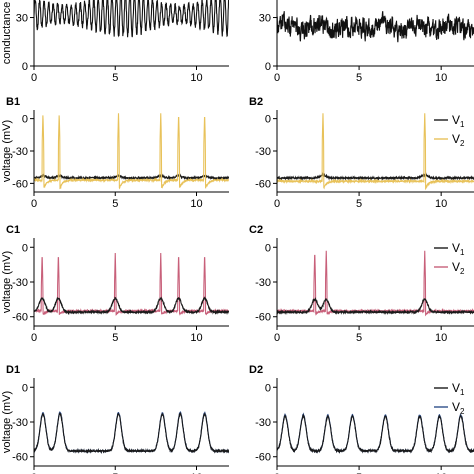 This screenshot has height=474, width=474. I want to click on y-axis-label: conductance, so click(7, 33).